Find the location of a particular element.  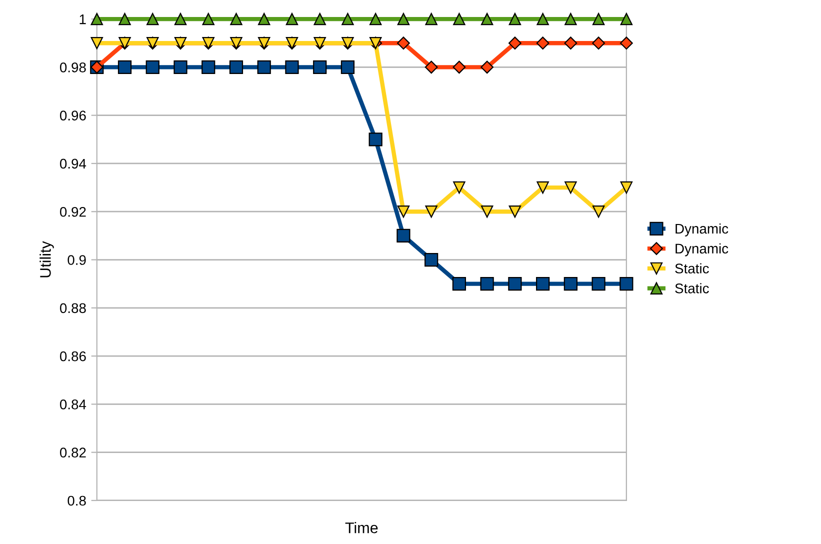

y-tick-label: 0.86 is located at coordinates (73, 356).